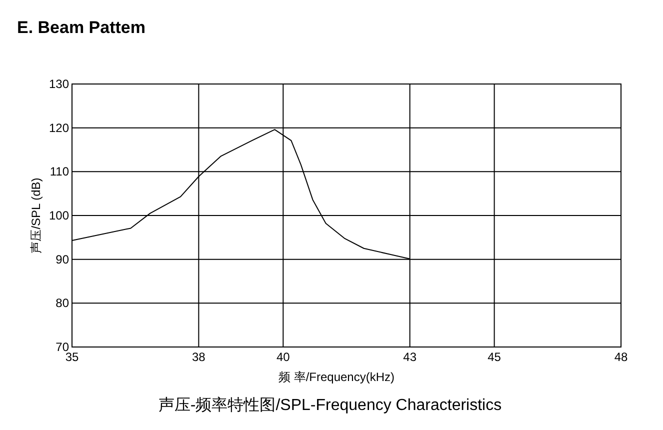  Describe the element at coordinates (59, 215) in the screenshot. I see `y-tick-label: 100` at that location.